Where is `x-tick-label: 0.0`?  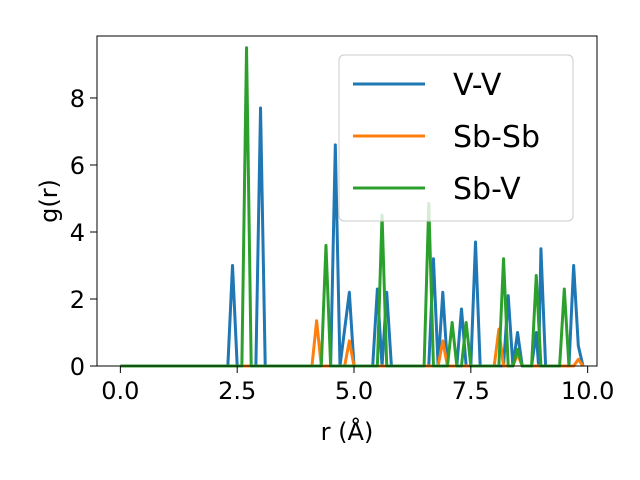
x-tick-label: 0.0 is located at coordinates (120, 391).